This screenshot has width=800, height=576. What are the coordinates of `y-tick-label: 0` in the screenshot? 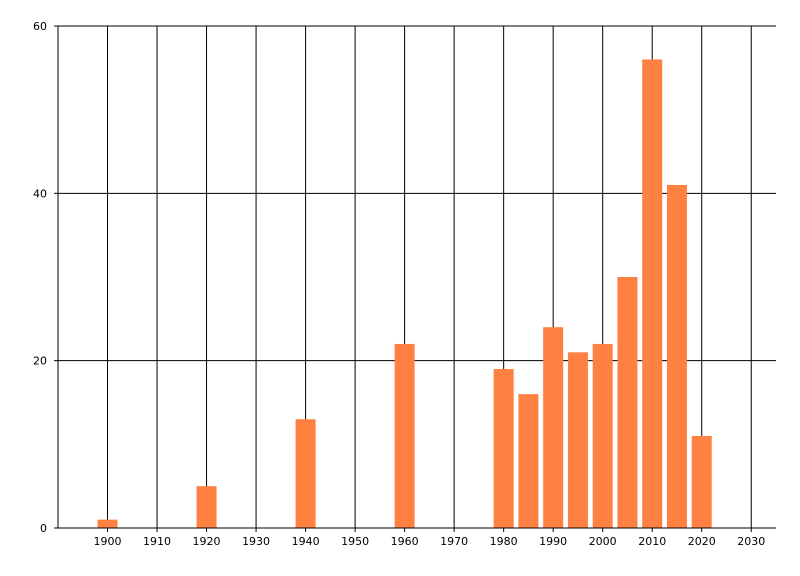 It's located at (43, 528).